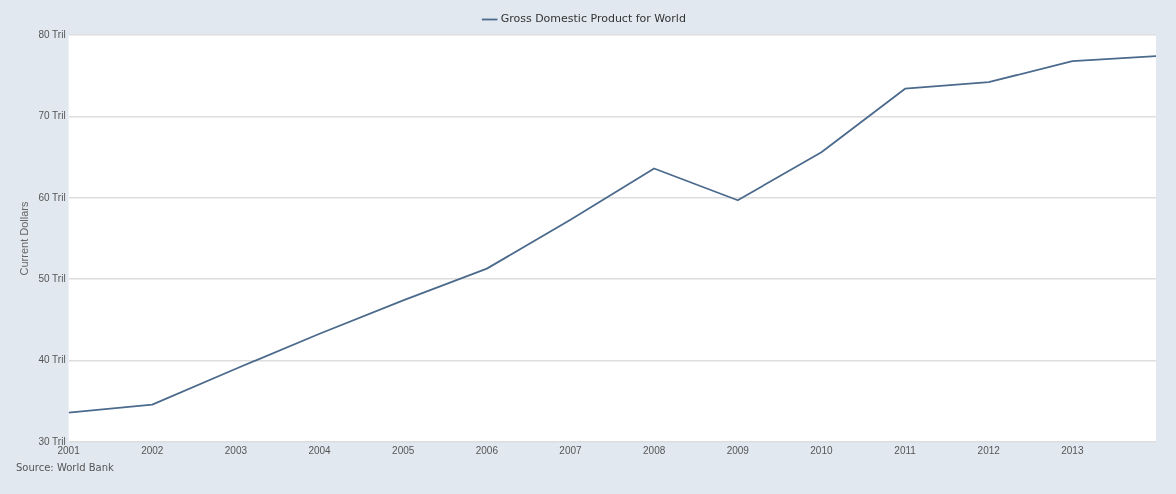  I want to click on x-tick-label: 2013, so click(1072, 450).